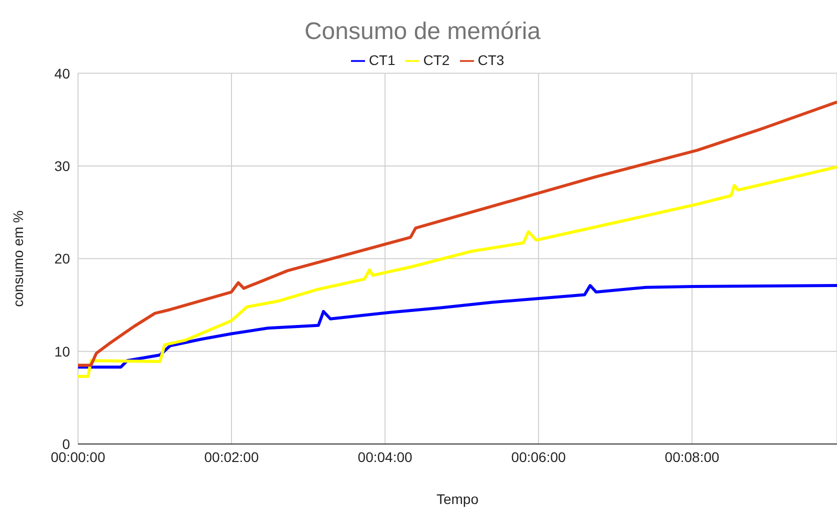 This screenshot has width=837, height=524. Describe the element at coordinates (422, 32) in the screenshot. I see `chart-title: Consumo de memória` at that location.